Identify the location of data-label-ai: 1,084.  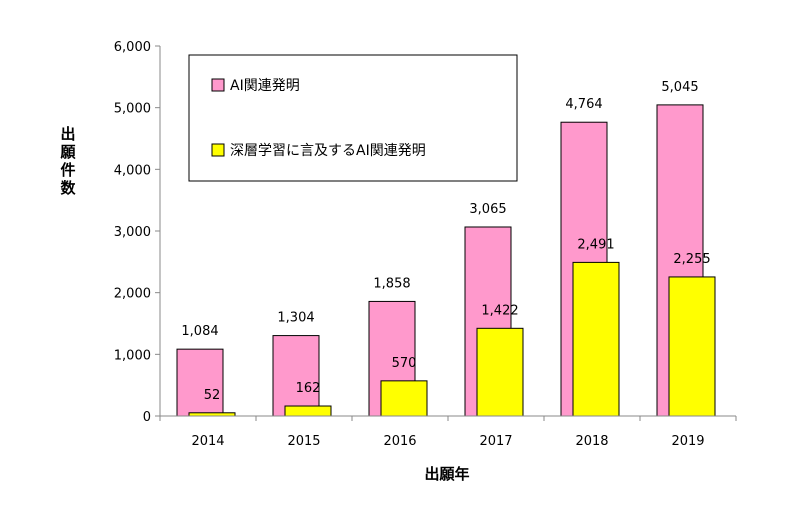
(199, 331).